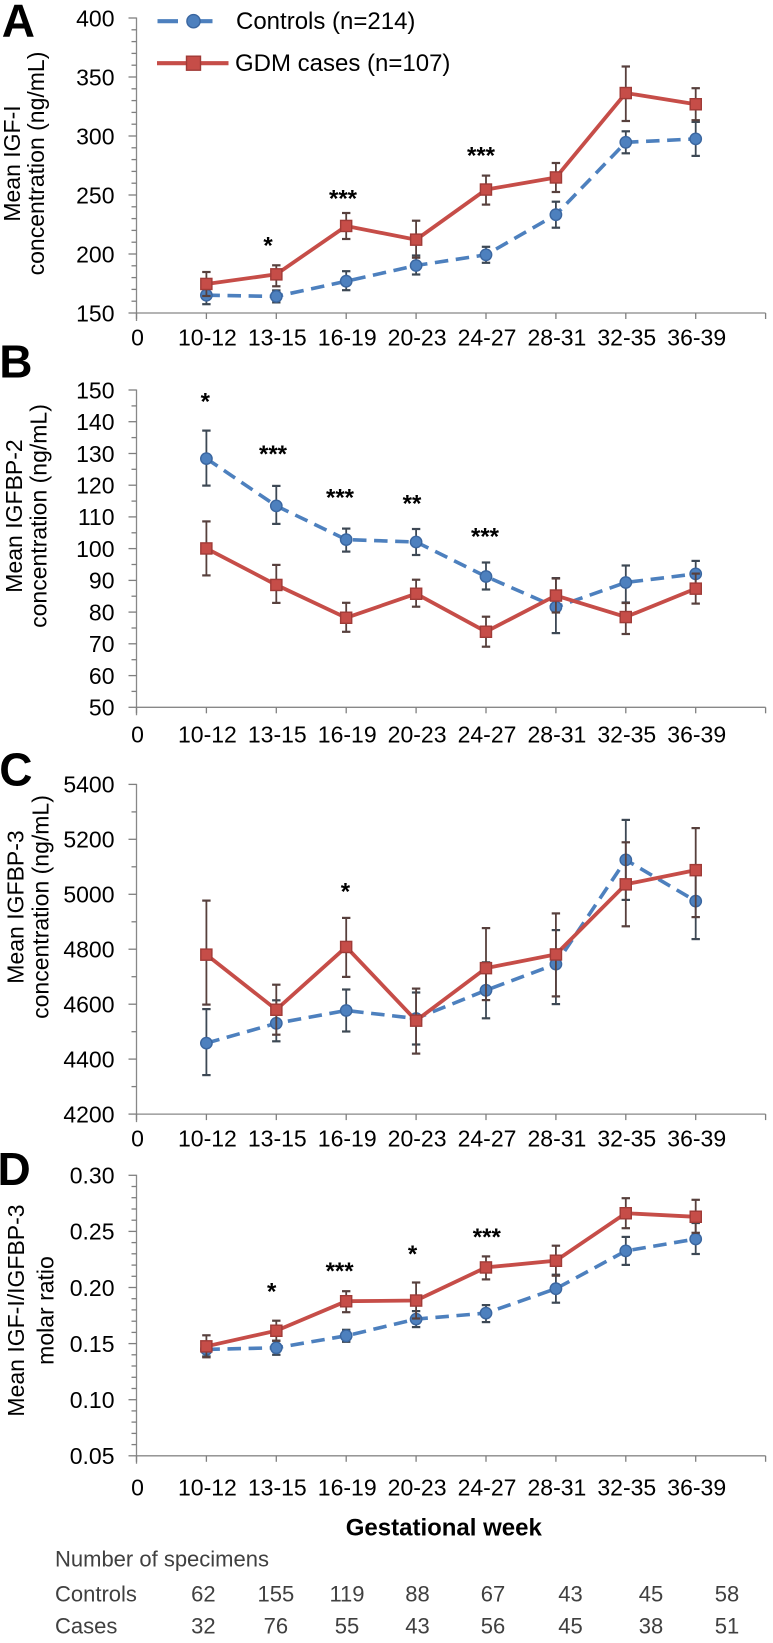 This screenshot has width=773, height=1643. What do you see at coordinates (347, 1626) in the screenshot?
I see `svg-text: 55` at bounding box center [347, 1626].